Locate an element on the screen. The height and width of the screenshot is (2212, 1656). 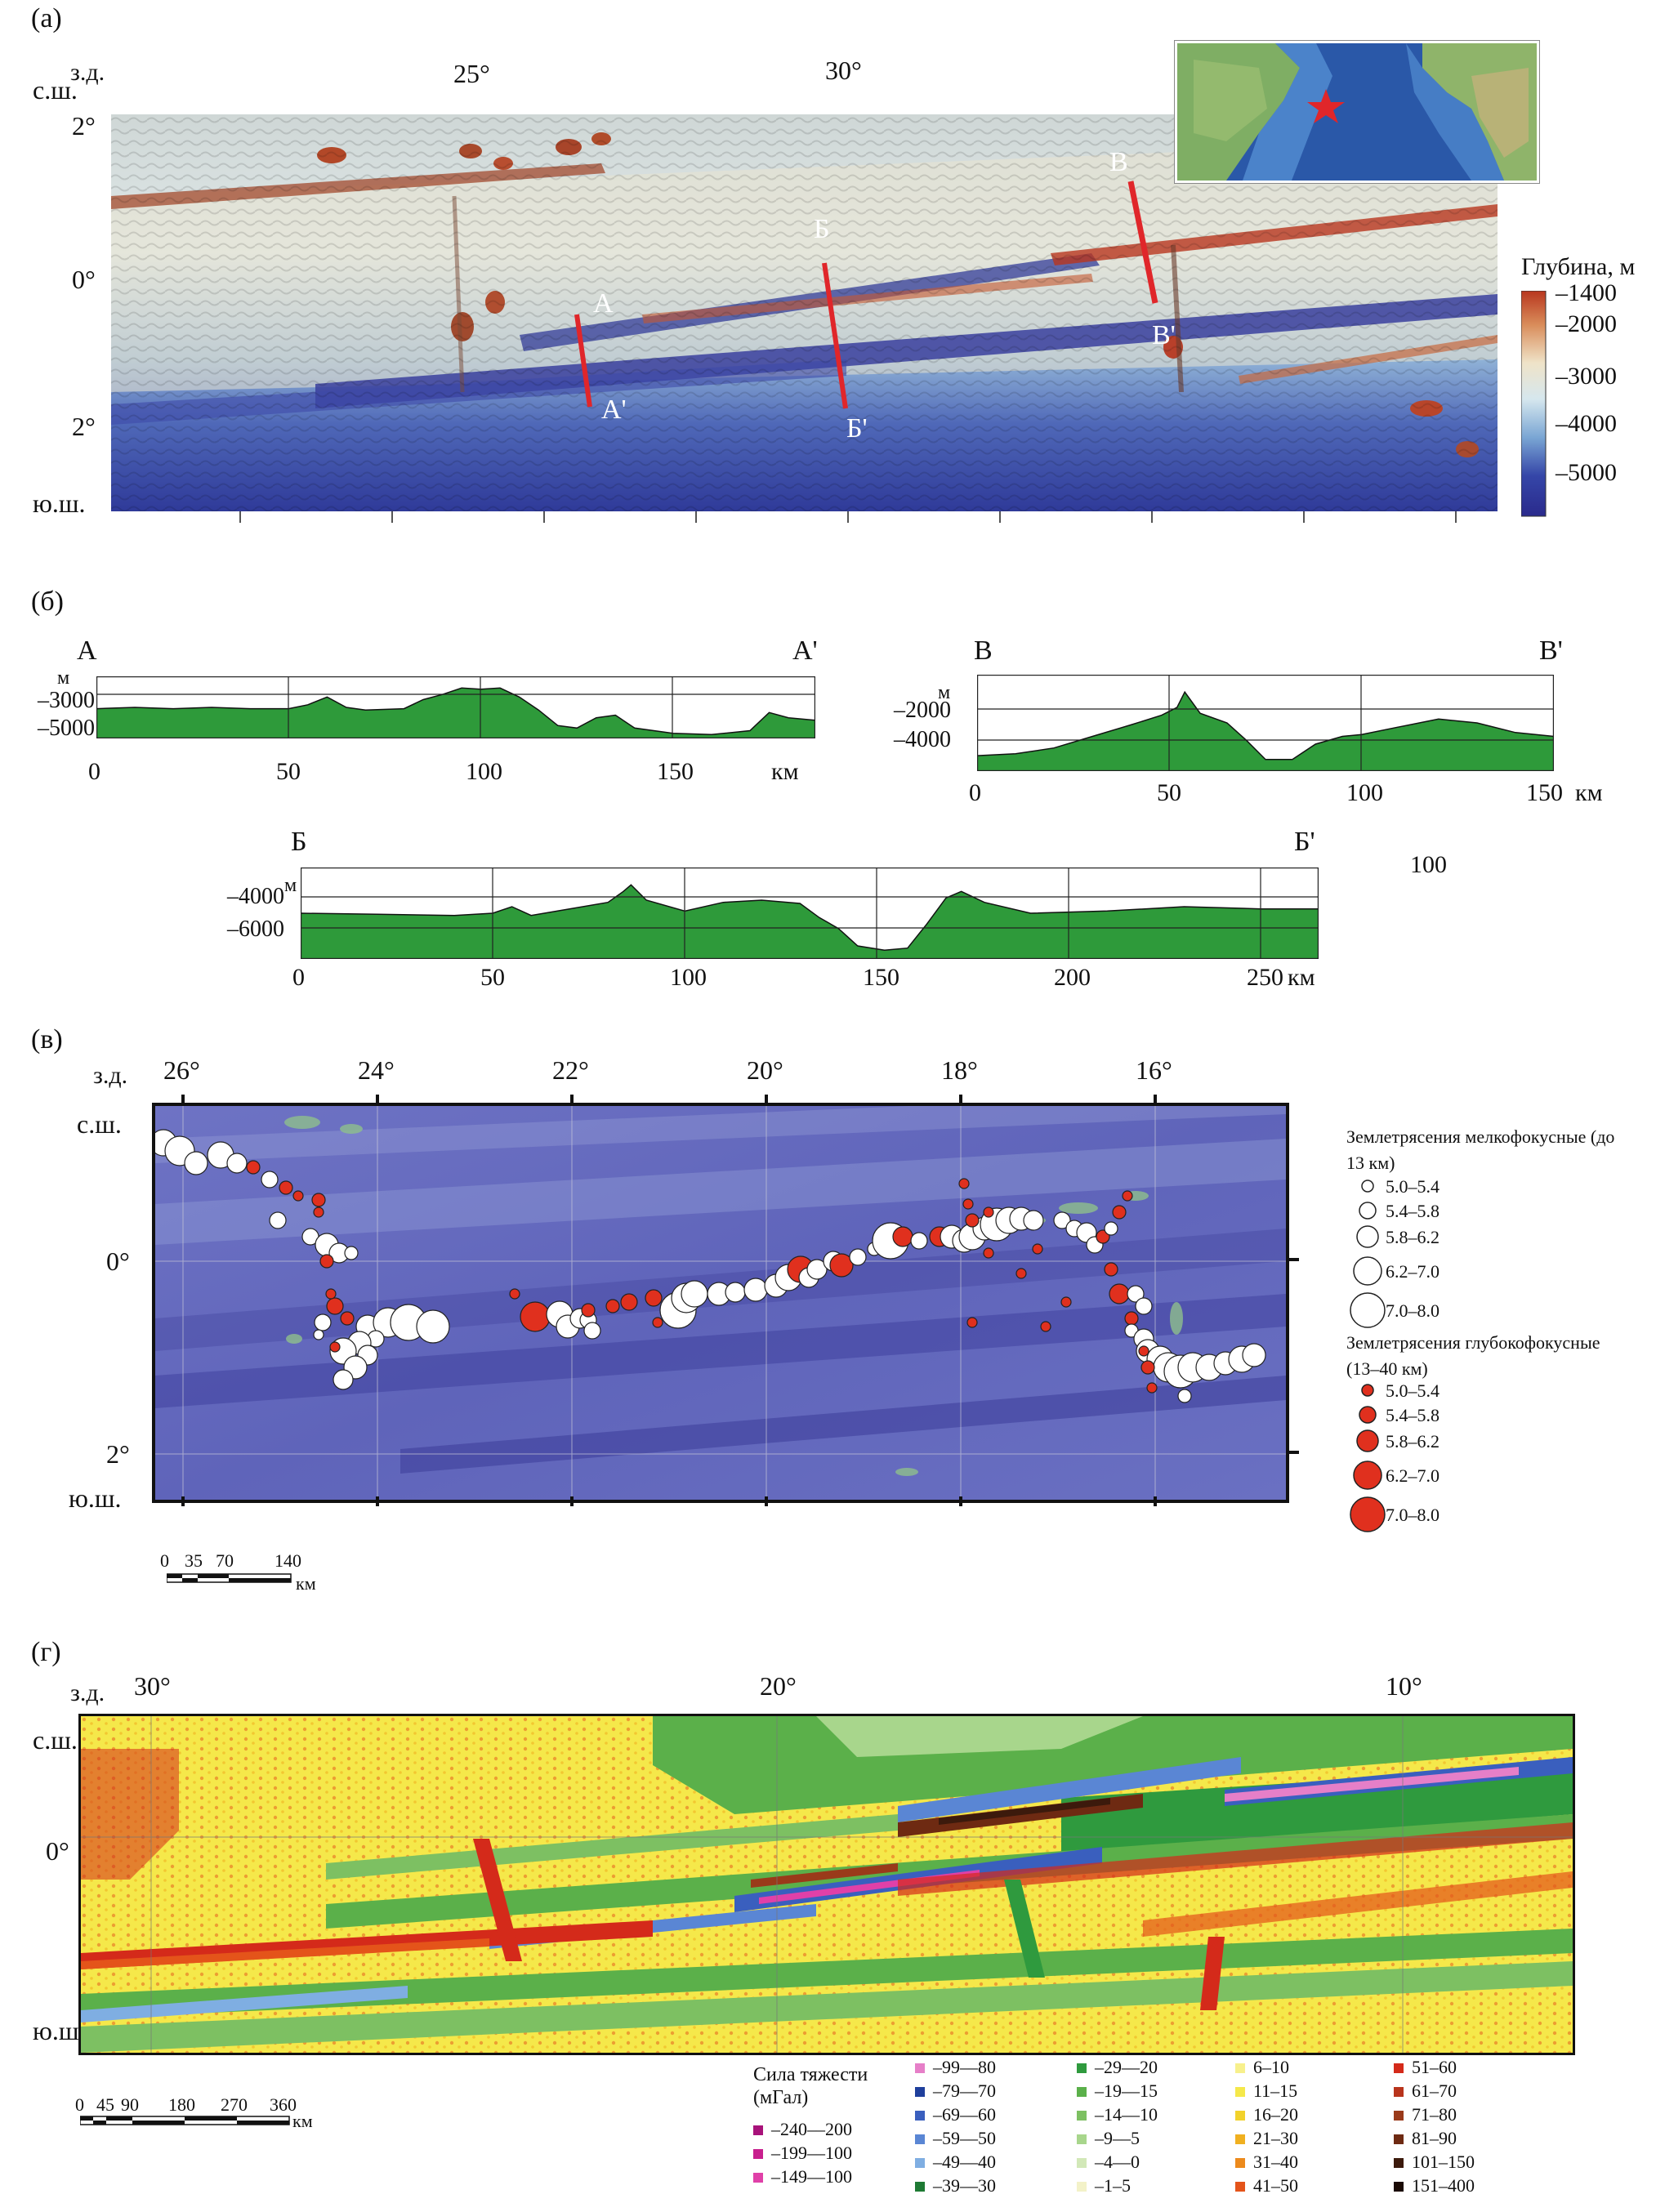
profile-b-chart is located at coordinates (810, 913).